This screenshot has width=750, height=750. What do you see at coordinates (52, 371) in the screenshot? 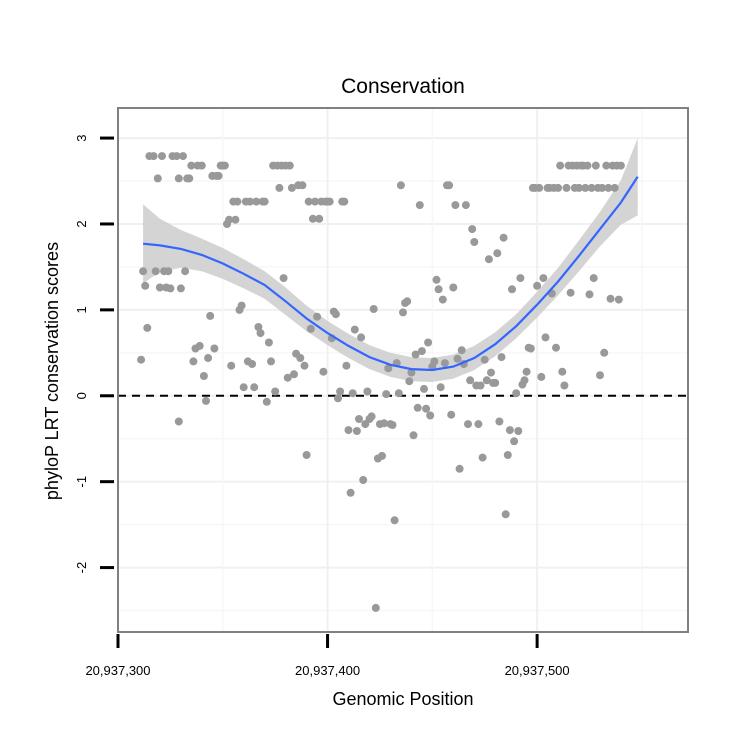
I see `y-axis-label: phyloP LRT conservation scores` at bounding box center [52, 371].